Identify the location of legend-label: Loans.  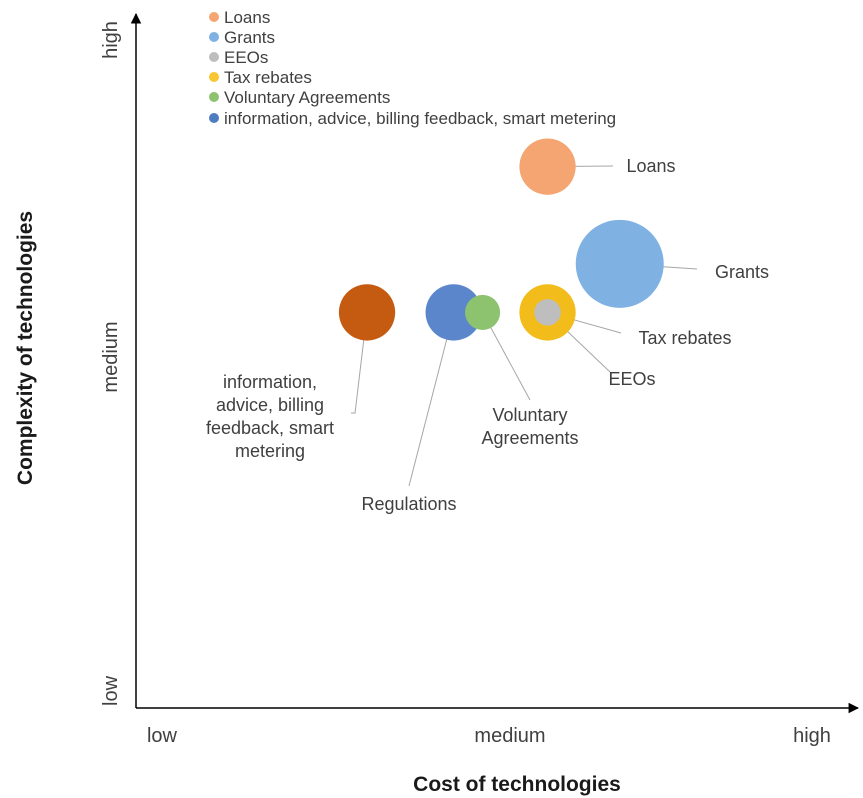
(247, 17).